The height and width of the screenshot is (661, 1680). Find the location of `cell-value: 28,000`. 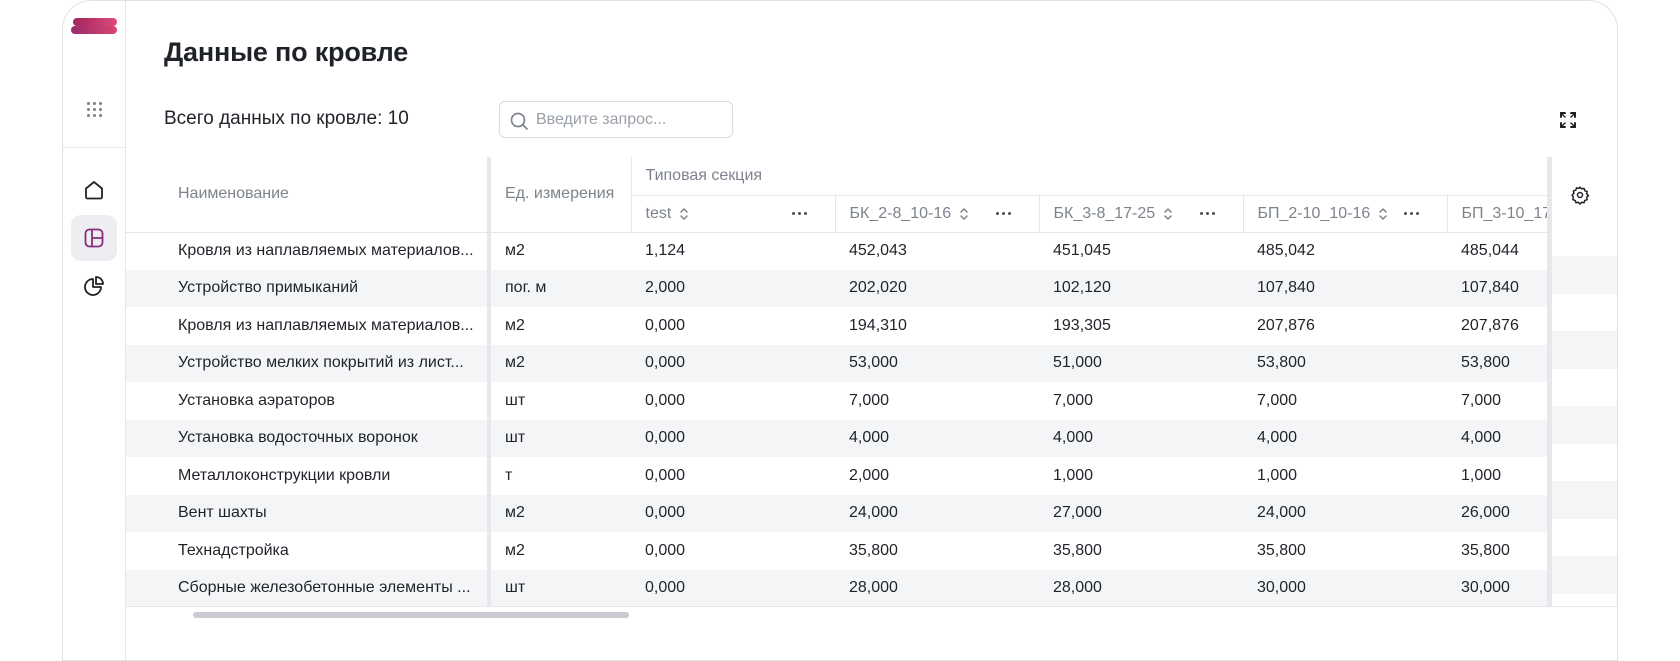

cell-value: 28,000 is located at coordinates (937, 588).